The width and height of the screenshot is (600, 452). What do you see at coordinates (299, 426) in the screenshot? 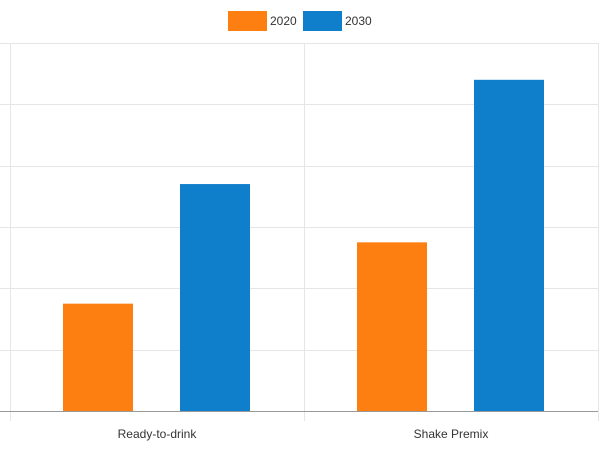
I see `axes: Ready-to-drink Shake Premix` at bounding box center [299, 426].